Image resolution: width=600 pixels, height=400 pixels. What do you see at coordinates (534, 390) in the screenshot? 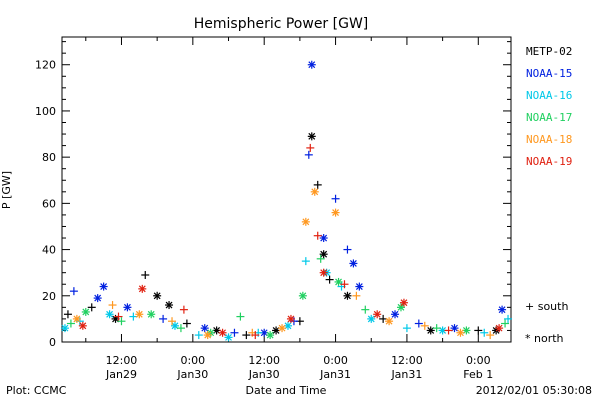
I see `footer-timestamp: 2012/02/01 05:30:08` at bounding box center [534, 390].